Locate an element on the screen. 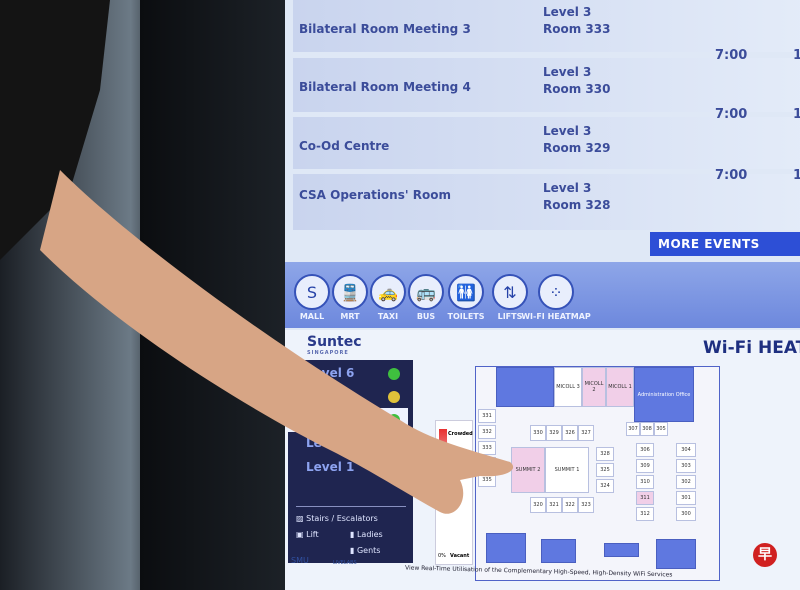 The image size is (800, 590). level-6: Level 6 is located at coordinates (330, 373).